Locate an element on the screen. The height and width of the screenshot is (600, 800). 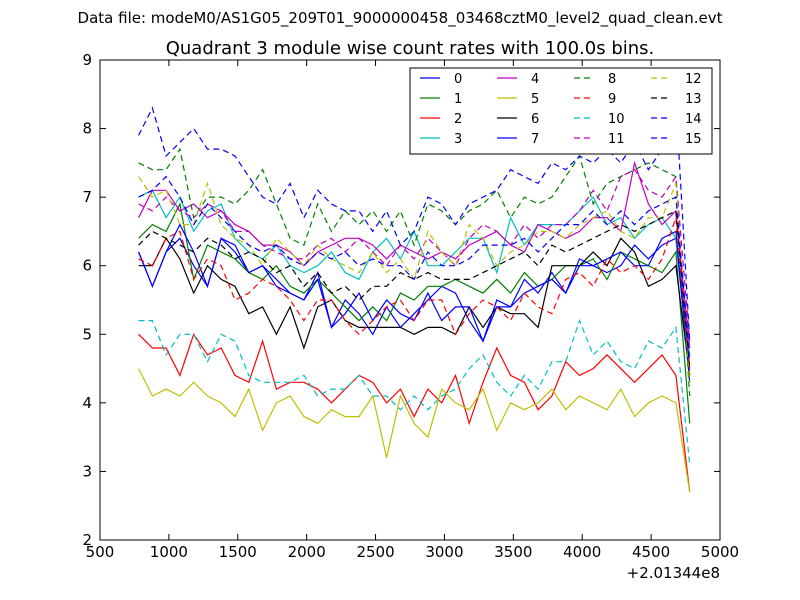
y-tick-label: 6 is located at coordinates (87, 266).